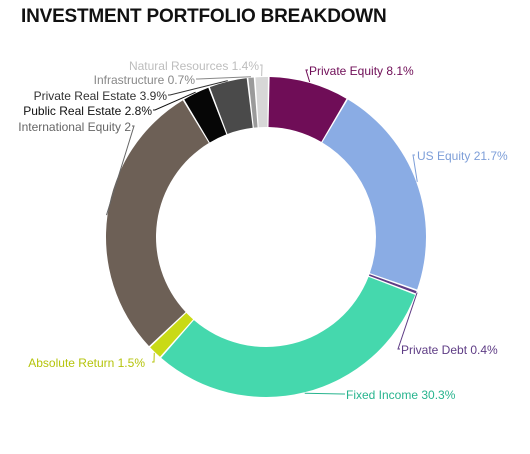 Image resolution: width=530 pixels, height=454 pixels. What do you see at coordinates (392, 284) in the screenshot?
I see `slice-private-debt` at bounding box center [392, 284].